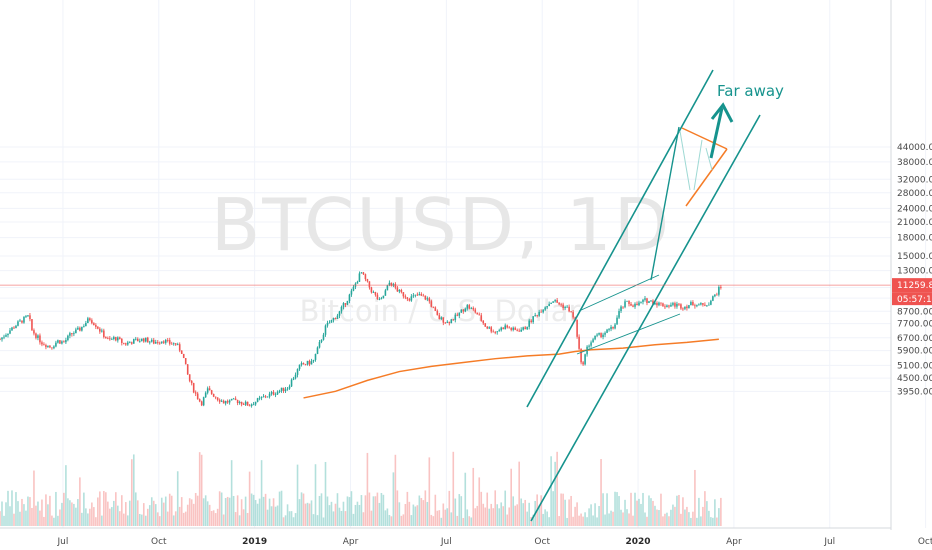  What do you see at coordinates (638, 542) in the screenshot?
I see `time-tick-label: 2020` at bounding box center [638, 542].